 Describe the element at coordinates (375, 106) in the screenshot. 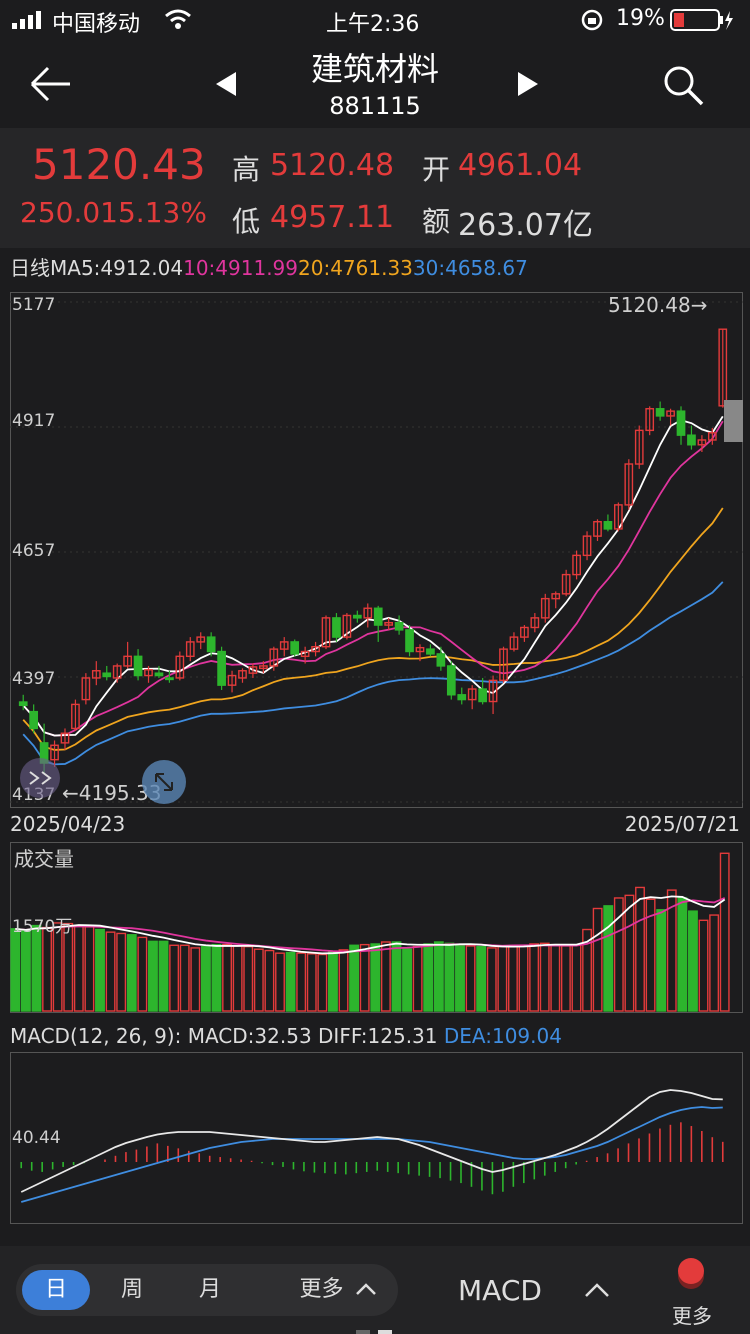

I see `stock-code: 881115` at that location.